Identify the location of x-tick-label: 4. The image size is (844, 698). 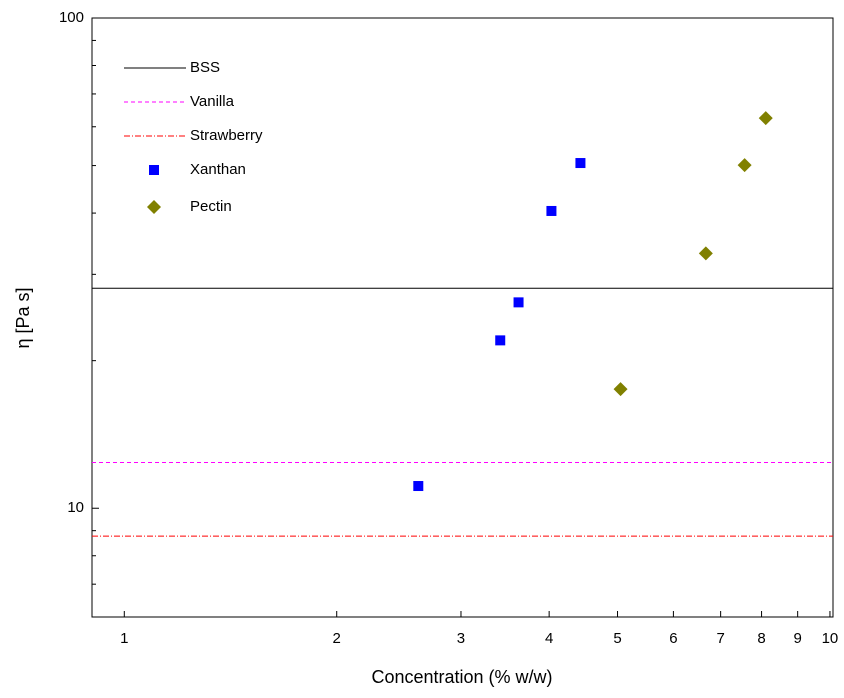
(549, 638).